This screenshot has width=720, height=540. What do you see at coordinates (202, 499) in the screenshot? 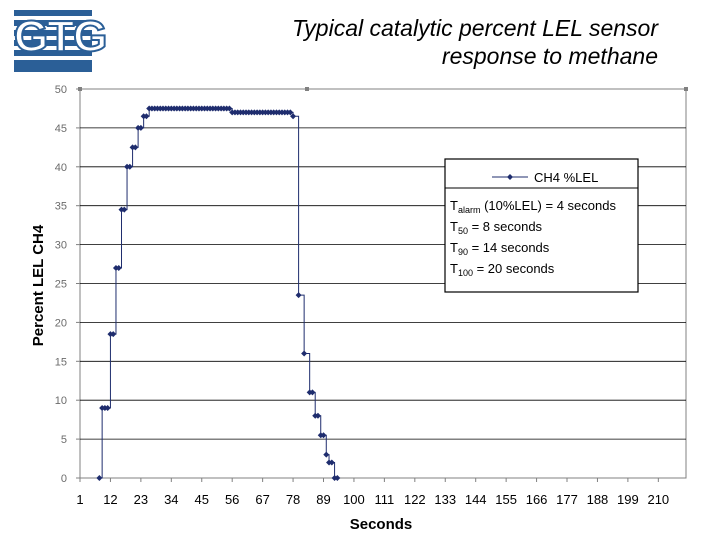
I see `x-tick-label: 45` at bounding box center [202, 499].